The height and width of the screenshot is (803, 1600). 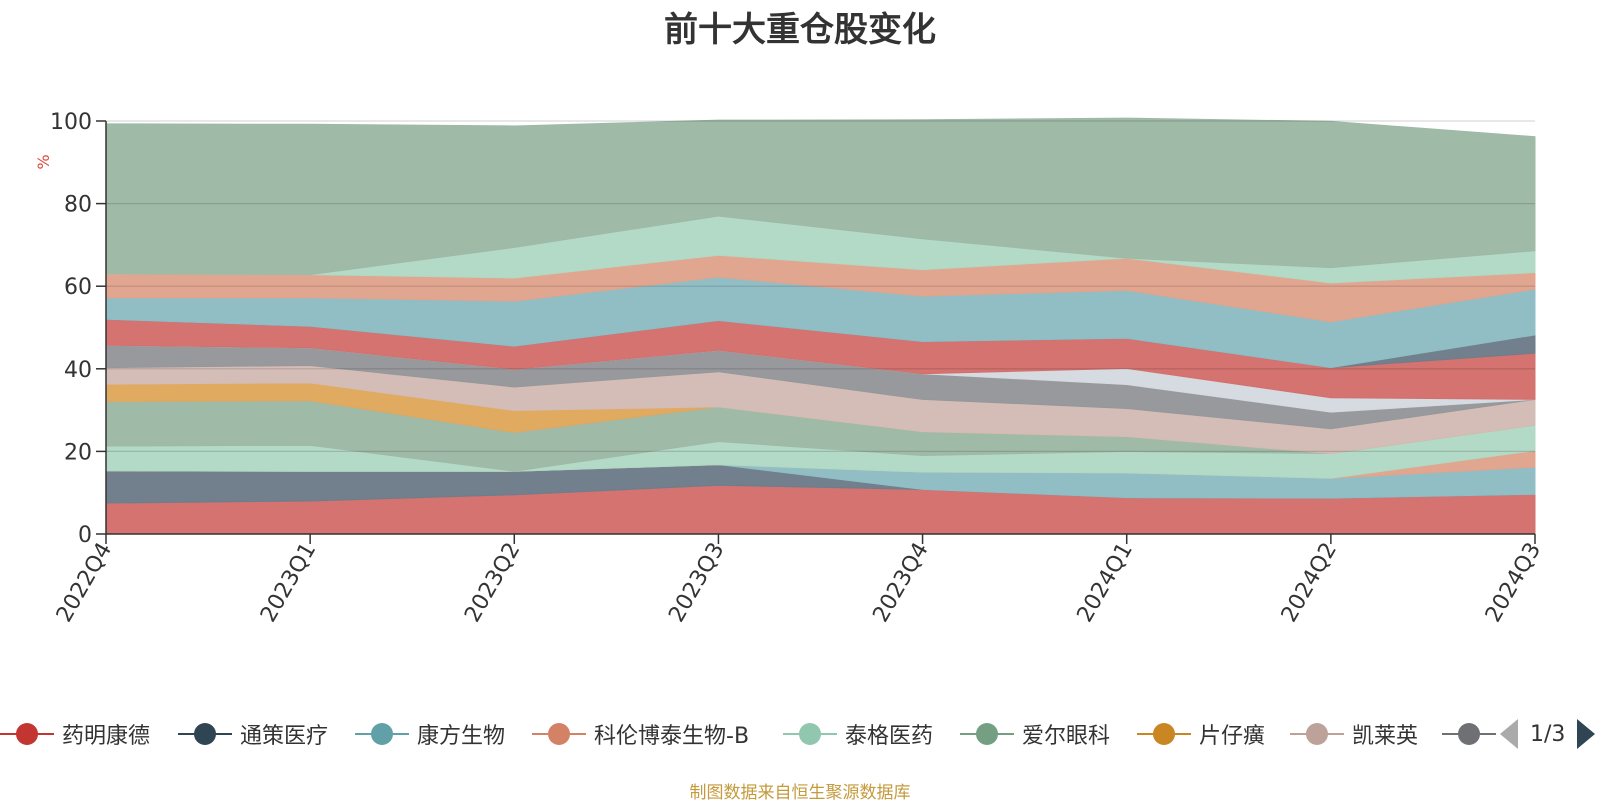 What do you see at coordinates (696, 583) in the screenshot?
I see `x-tick-label: 2023Q3` at bounding box center [696, 583].